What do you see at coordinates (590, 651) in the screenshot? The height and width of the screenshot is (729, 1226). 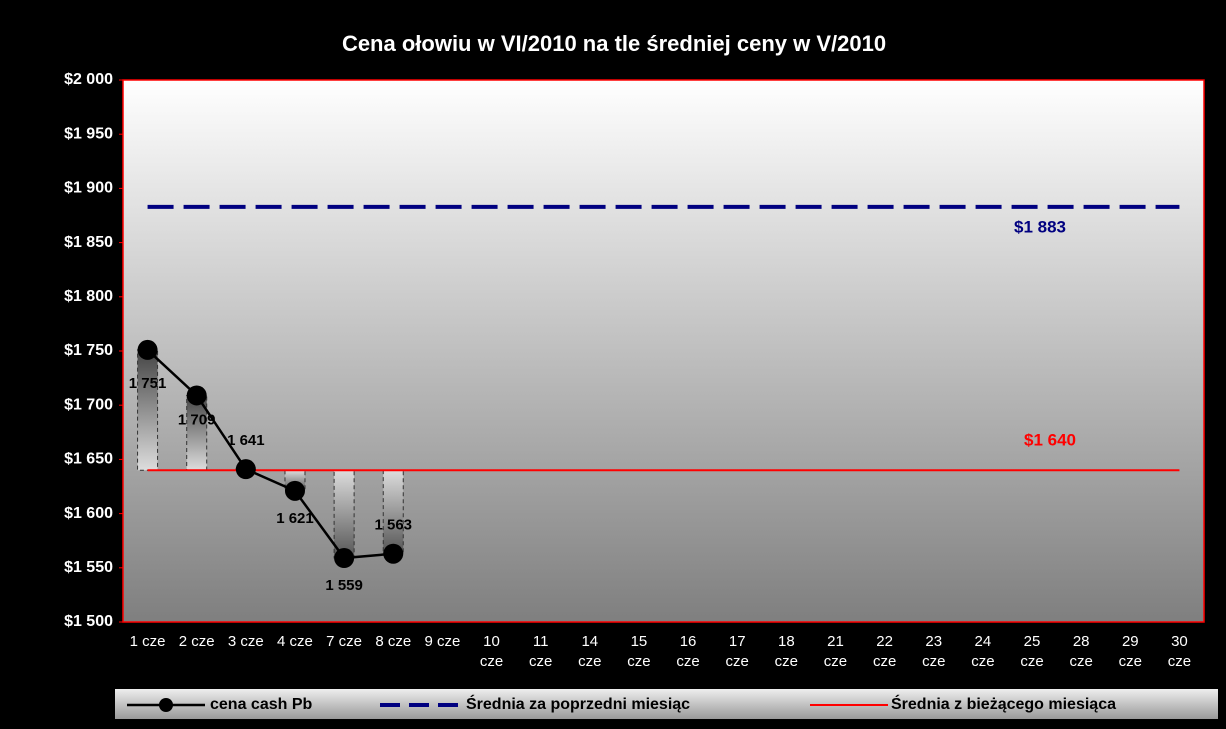 I see `x-tick-label: 14 cze` at bounding box center [590, 651].